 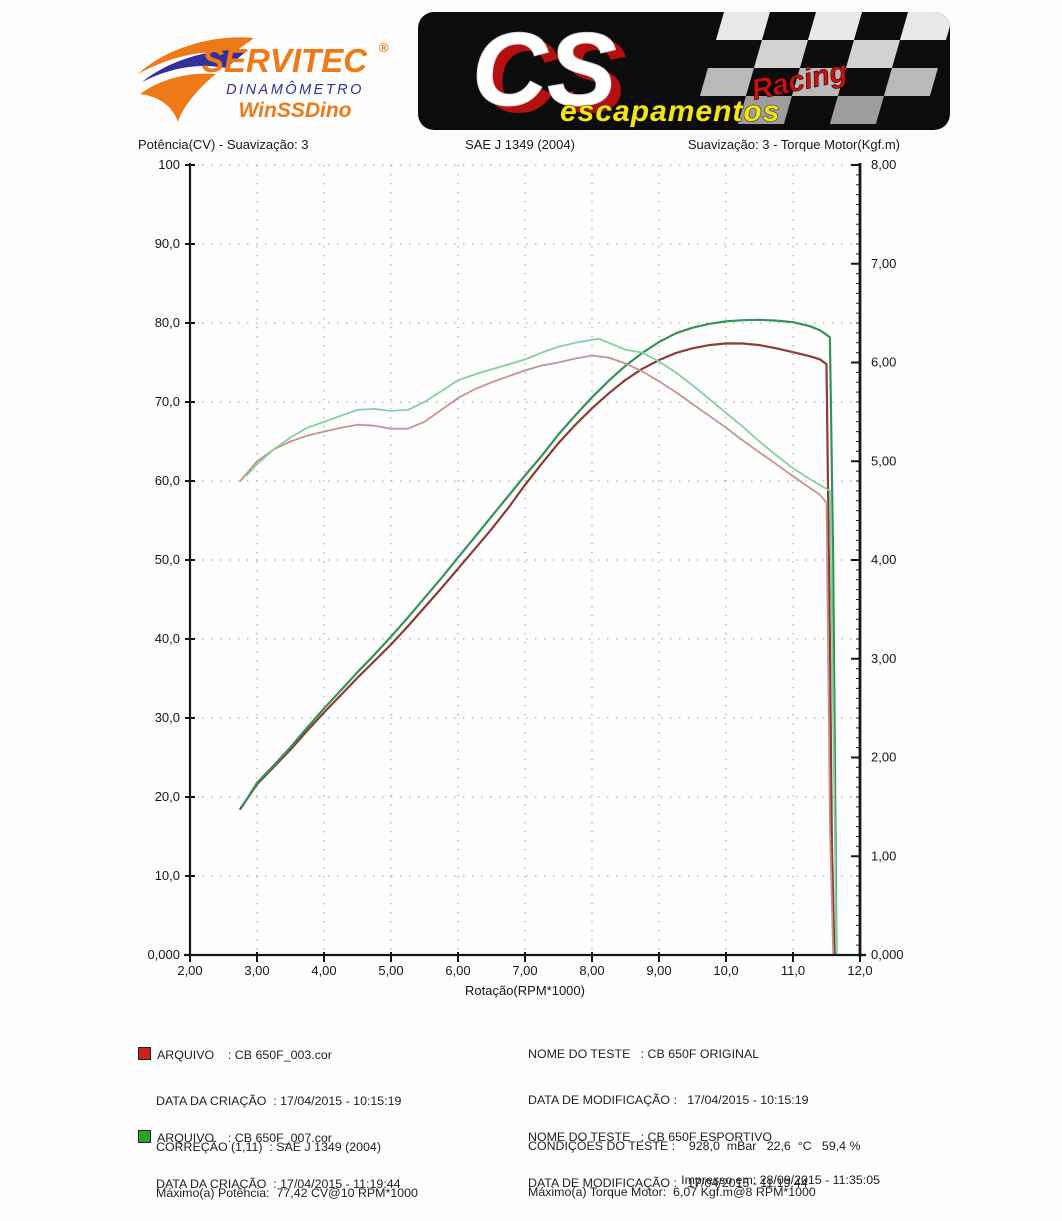 What do you see at coordinates (167, 875) in the screenshot?
I see `y-left-tick-label: 10,0` at bounding box center [167, 875].